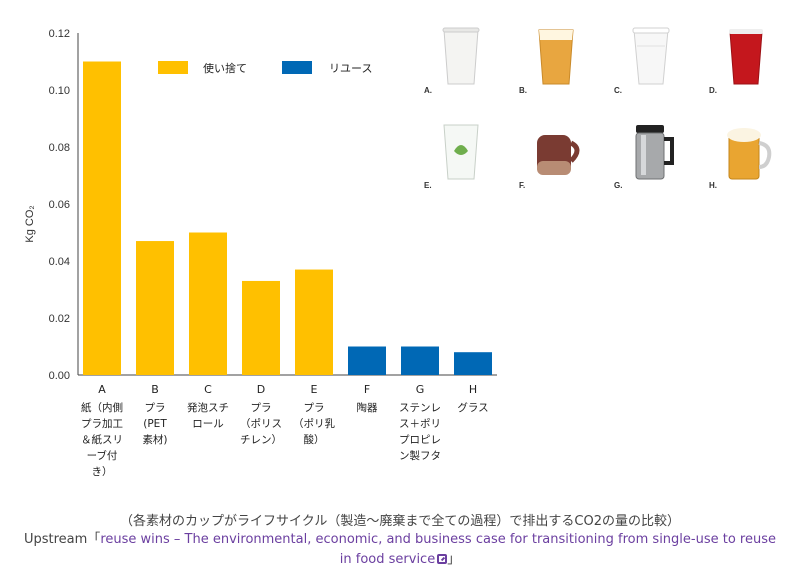 The width and height of the screenshot is (800, 578). I want to click on x-tick-label-line: ステンレ, so click(420, 408).